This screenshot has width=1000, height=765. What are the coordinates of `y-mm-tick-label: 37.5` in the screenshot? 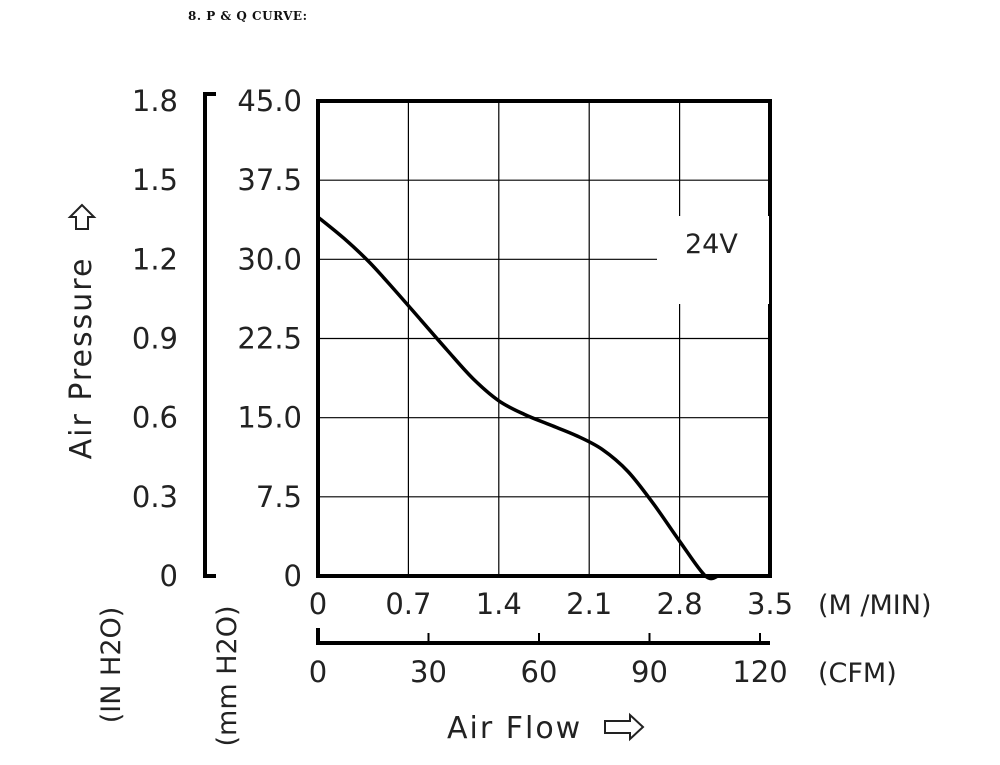 It's located at (269, 180).